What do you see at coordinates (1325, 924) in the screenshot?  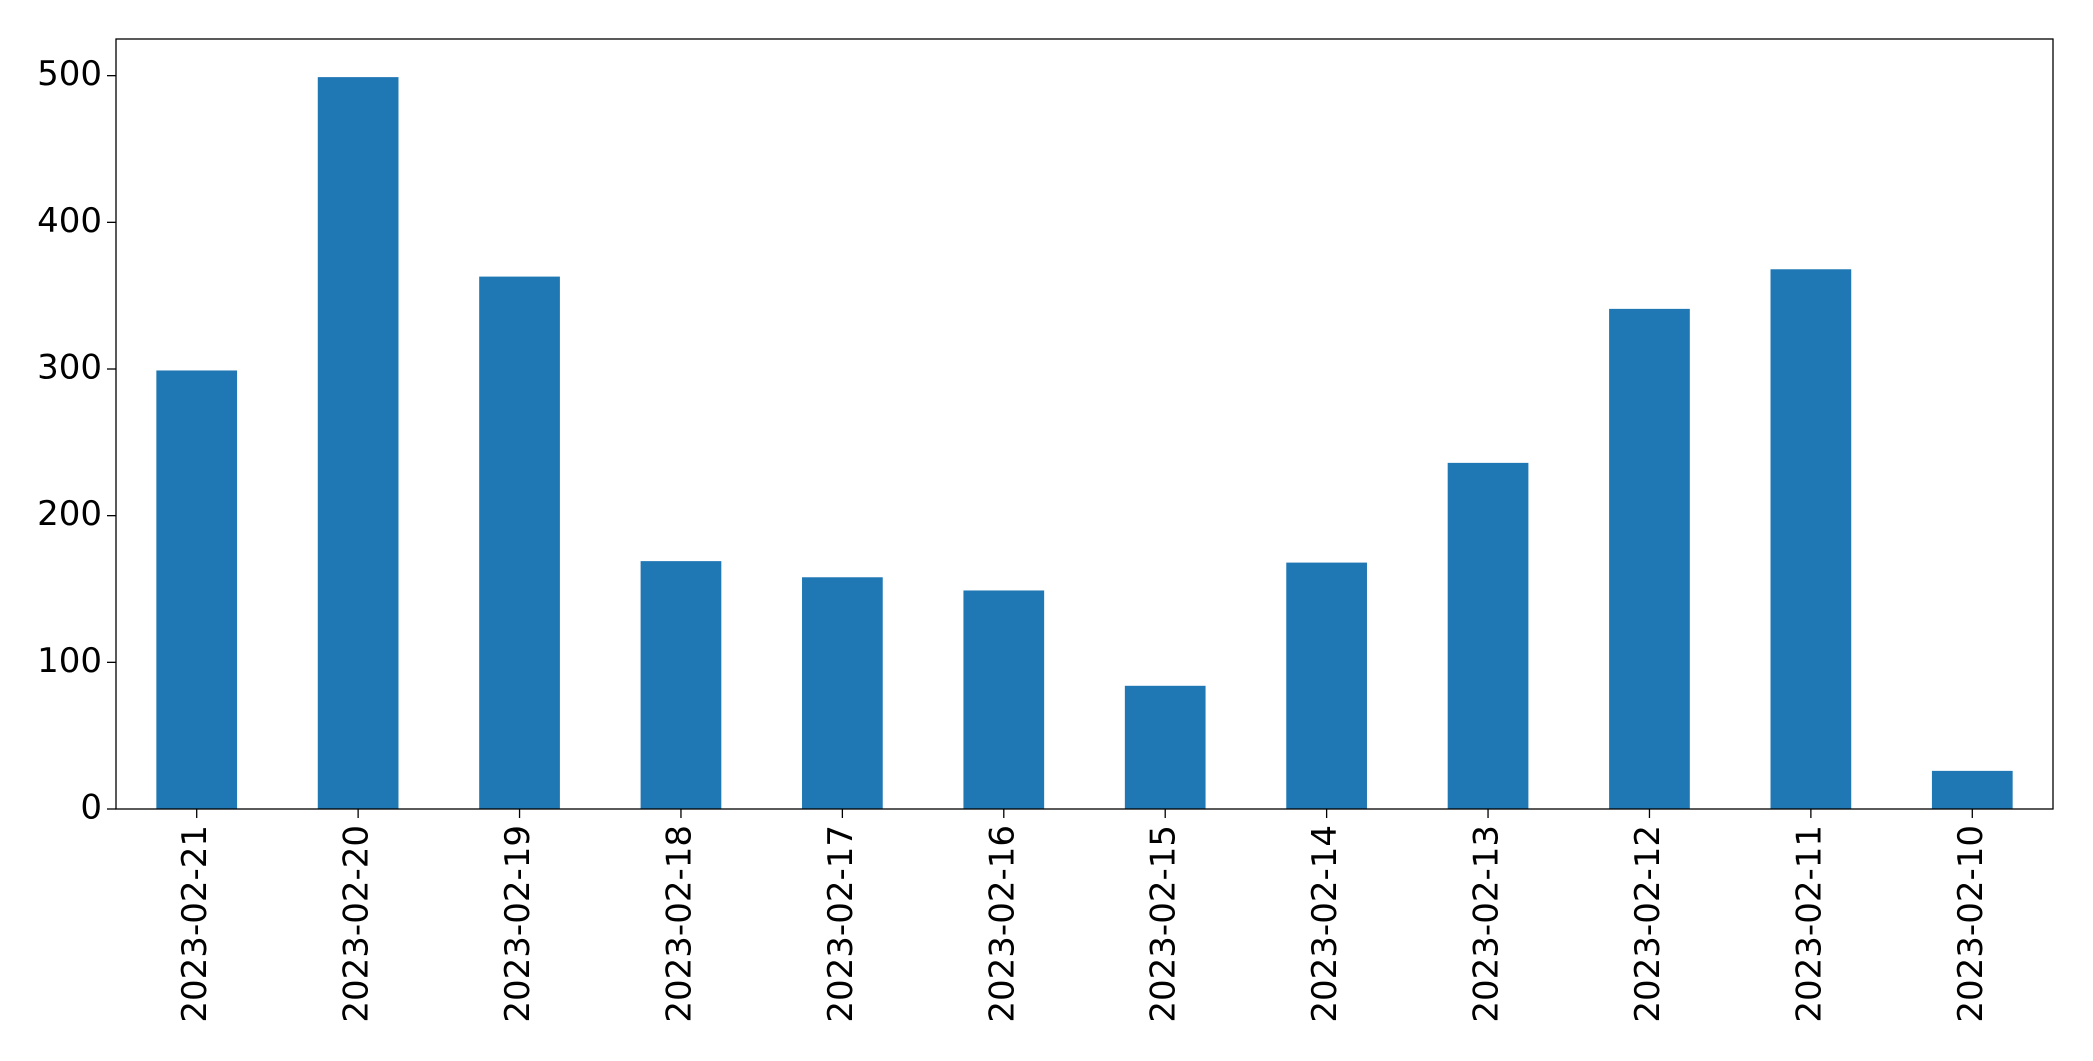 I see `x-tick-label: 2023-02-14` at bounding box center [1325, 924].